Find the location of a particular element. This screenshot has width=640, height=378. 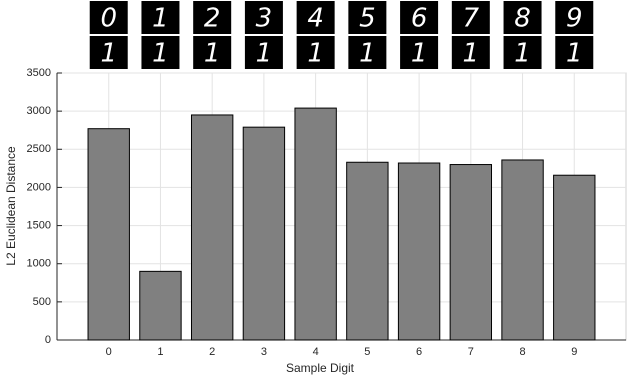

y-tick-label: 3000 is located at coordinates (39, 111).